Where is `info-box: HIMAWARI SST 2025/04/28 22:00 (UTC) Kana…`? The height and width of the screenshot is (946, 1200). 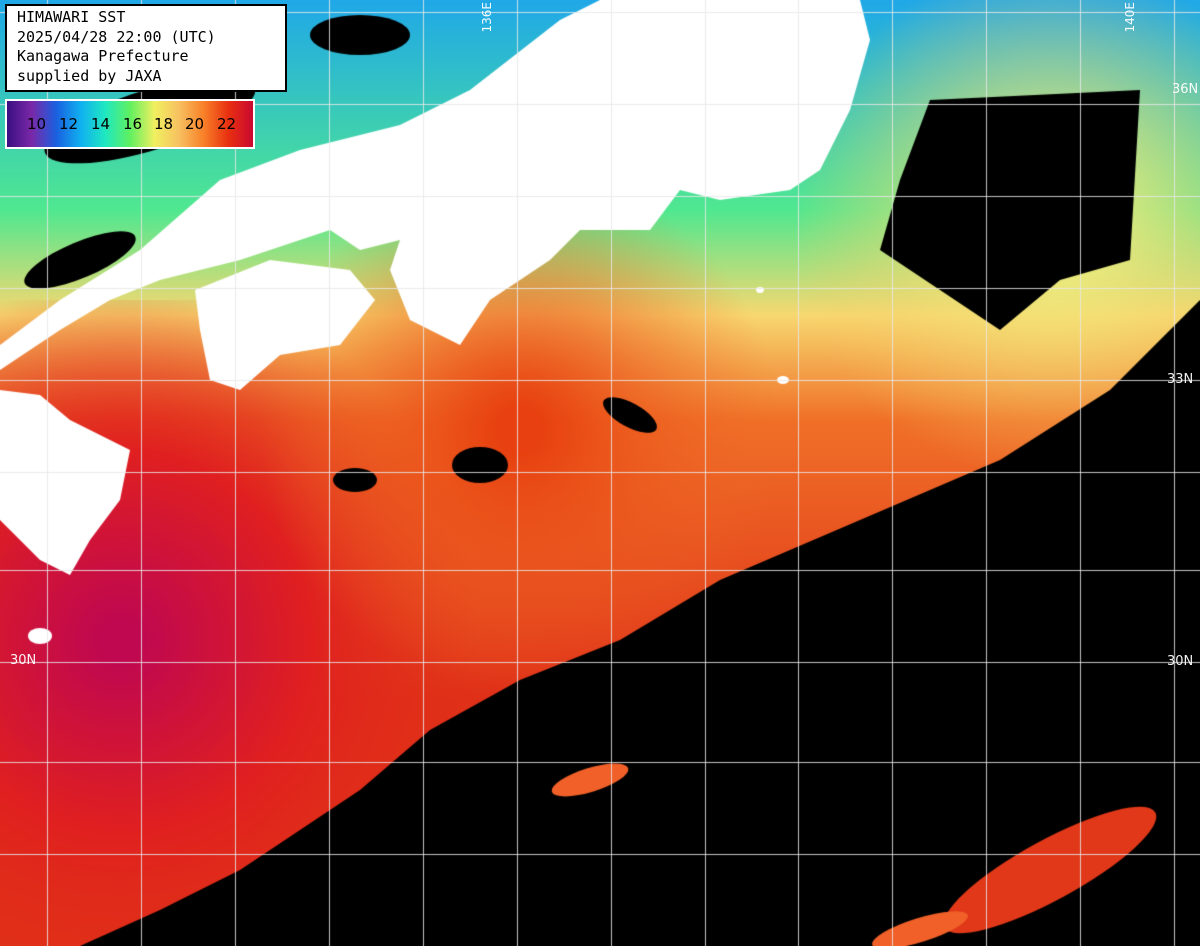
info-box: HIMAWARI SST 2025/04/28 22:00 (UTC) Kana… is located at coordinates (146, 48).